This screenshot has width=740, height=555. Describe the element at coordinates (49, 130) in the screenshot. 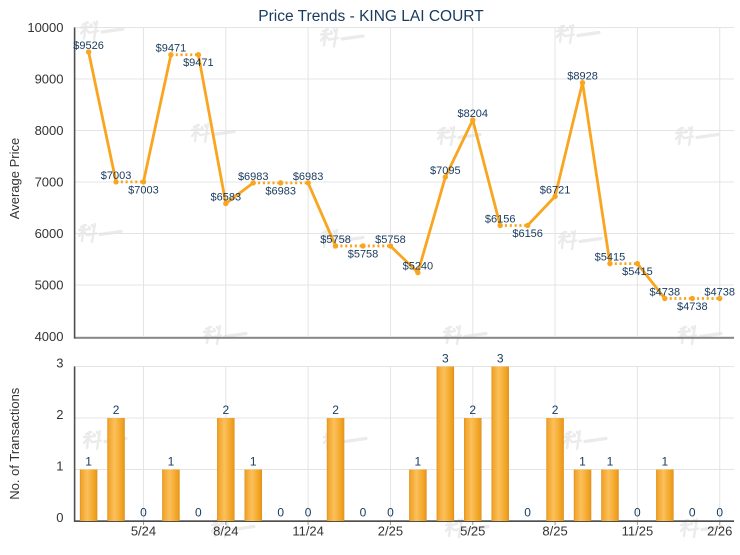

I see `svg-text: 8000` at that location.